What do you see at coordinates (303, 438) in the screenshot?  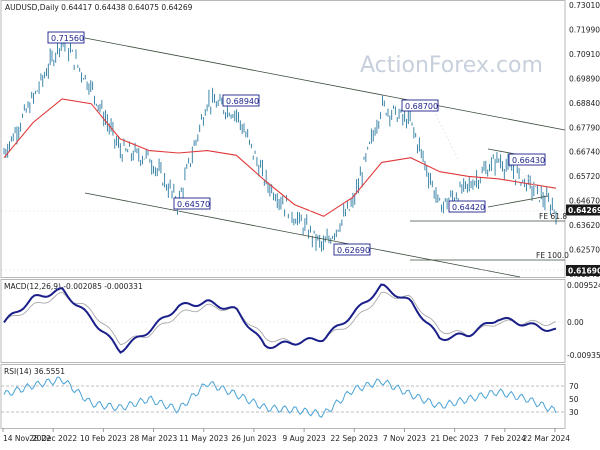 I see `x-axis-label: 9 Aug 2023` at bounding box center [303, 438].